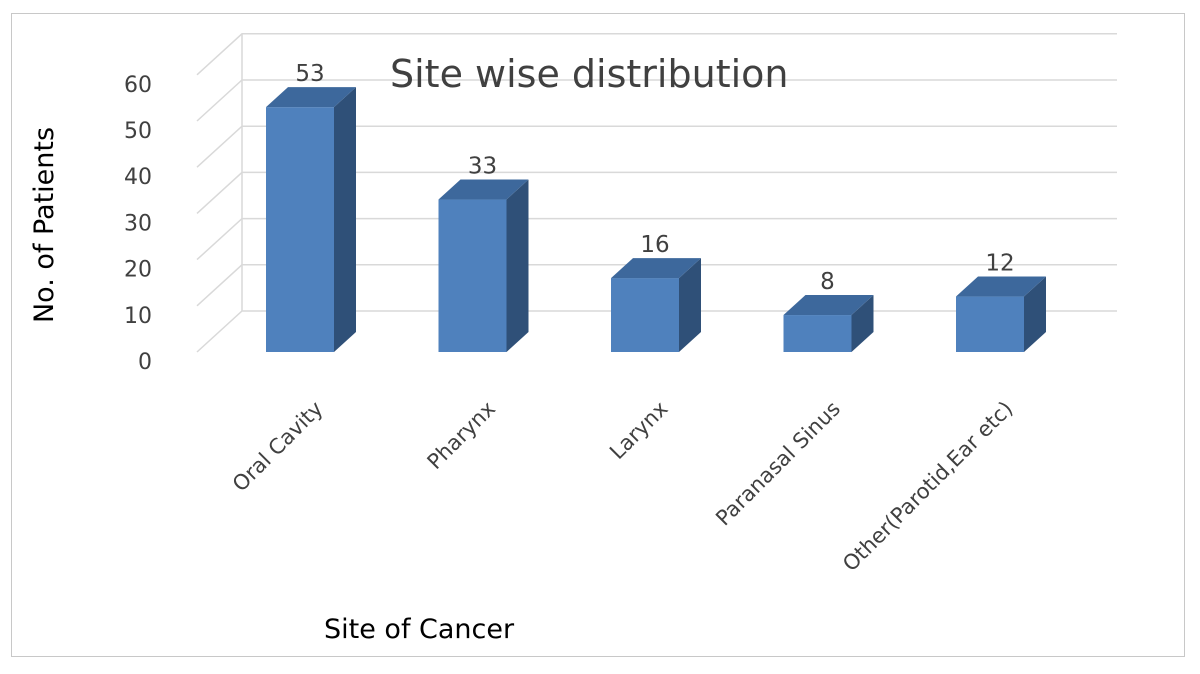 The width and height of the screenshot is (1200, 674). I want to click on y-tick-label: 0, so click(145, 362).